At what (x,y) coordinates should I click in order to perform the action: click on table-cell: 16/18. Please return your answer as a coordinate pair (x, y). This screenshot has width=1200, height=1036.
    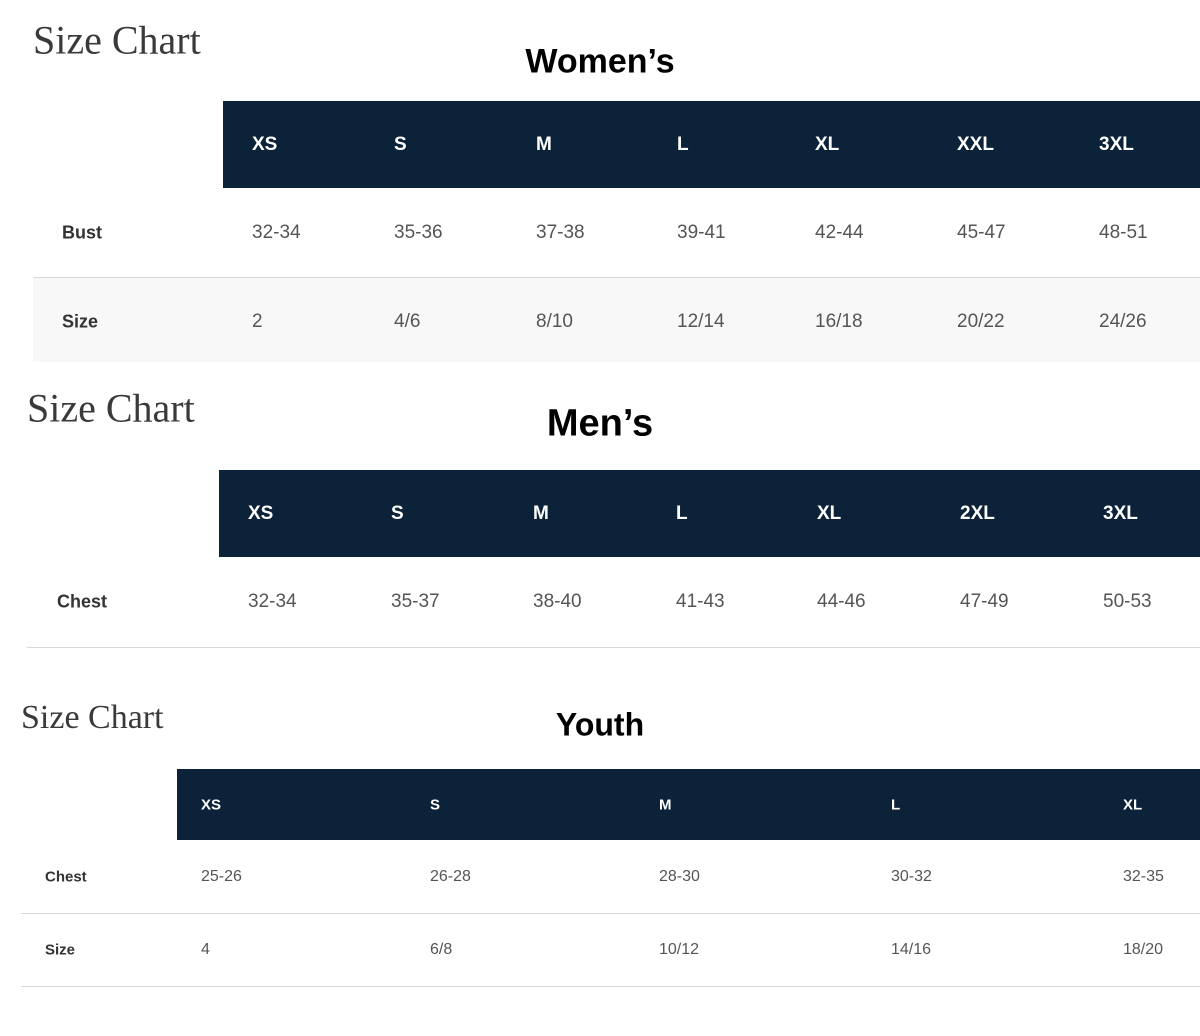
    Looking at the image, I should click on (839, 321).